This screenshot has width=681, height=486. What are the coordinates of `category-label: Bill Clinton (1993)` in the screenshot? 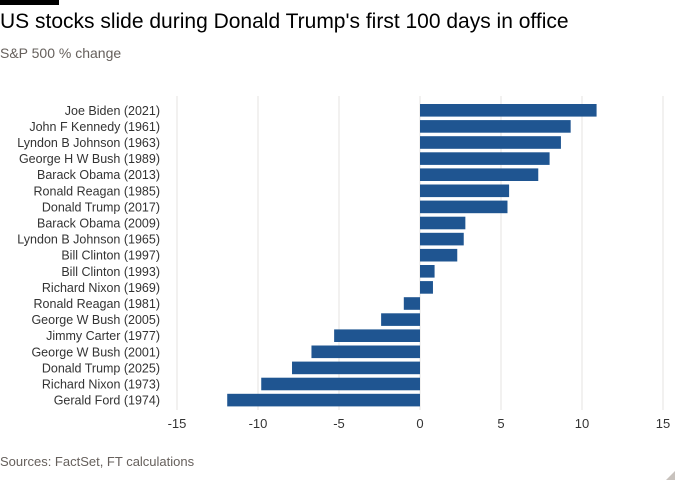 It's located at (110, 272).